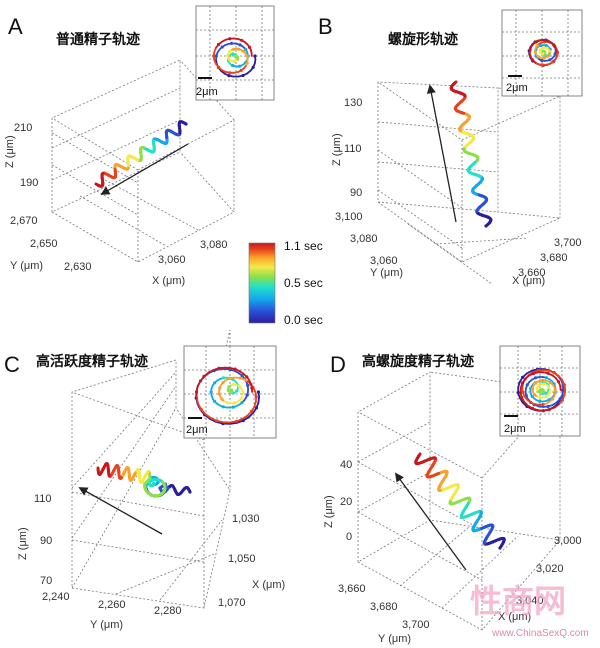 Image resolution: width=600 pixels, height=648 pixels. What do you see at coordinates (550, 569) in the screenshot?
I see `panel-d-x-tick: 3,020` at bounding box center [550, 569].